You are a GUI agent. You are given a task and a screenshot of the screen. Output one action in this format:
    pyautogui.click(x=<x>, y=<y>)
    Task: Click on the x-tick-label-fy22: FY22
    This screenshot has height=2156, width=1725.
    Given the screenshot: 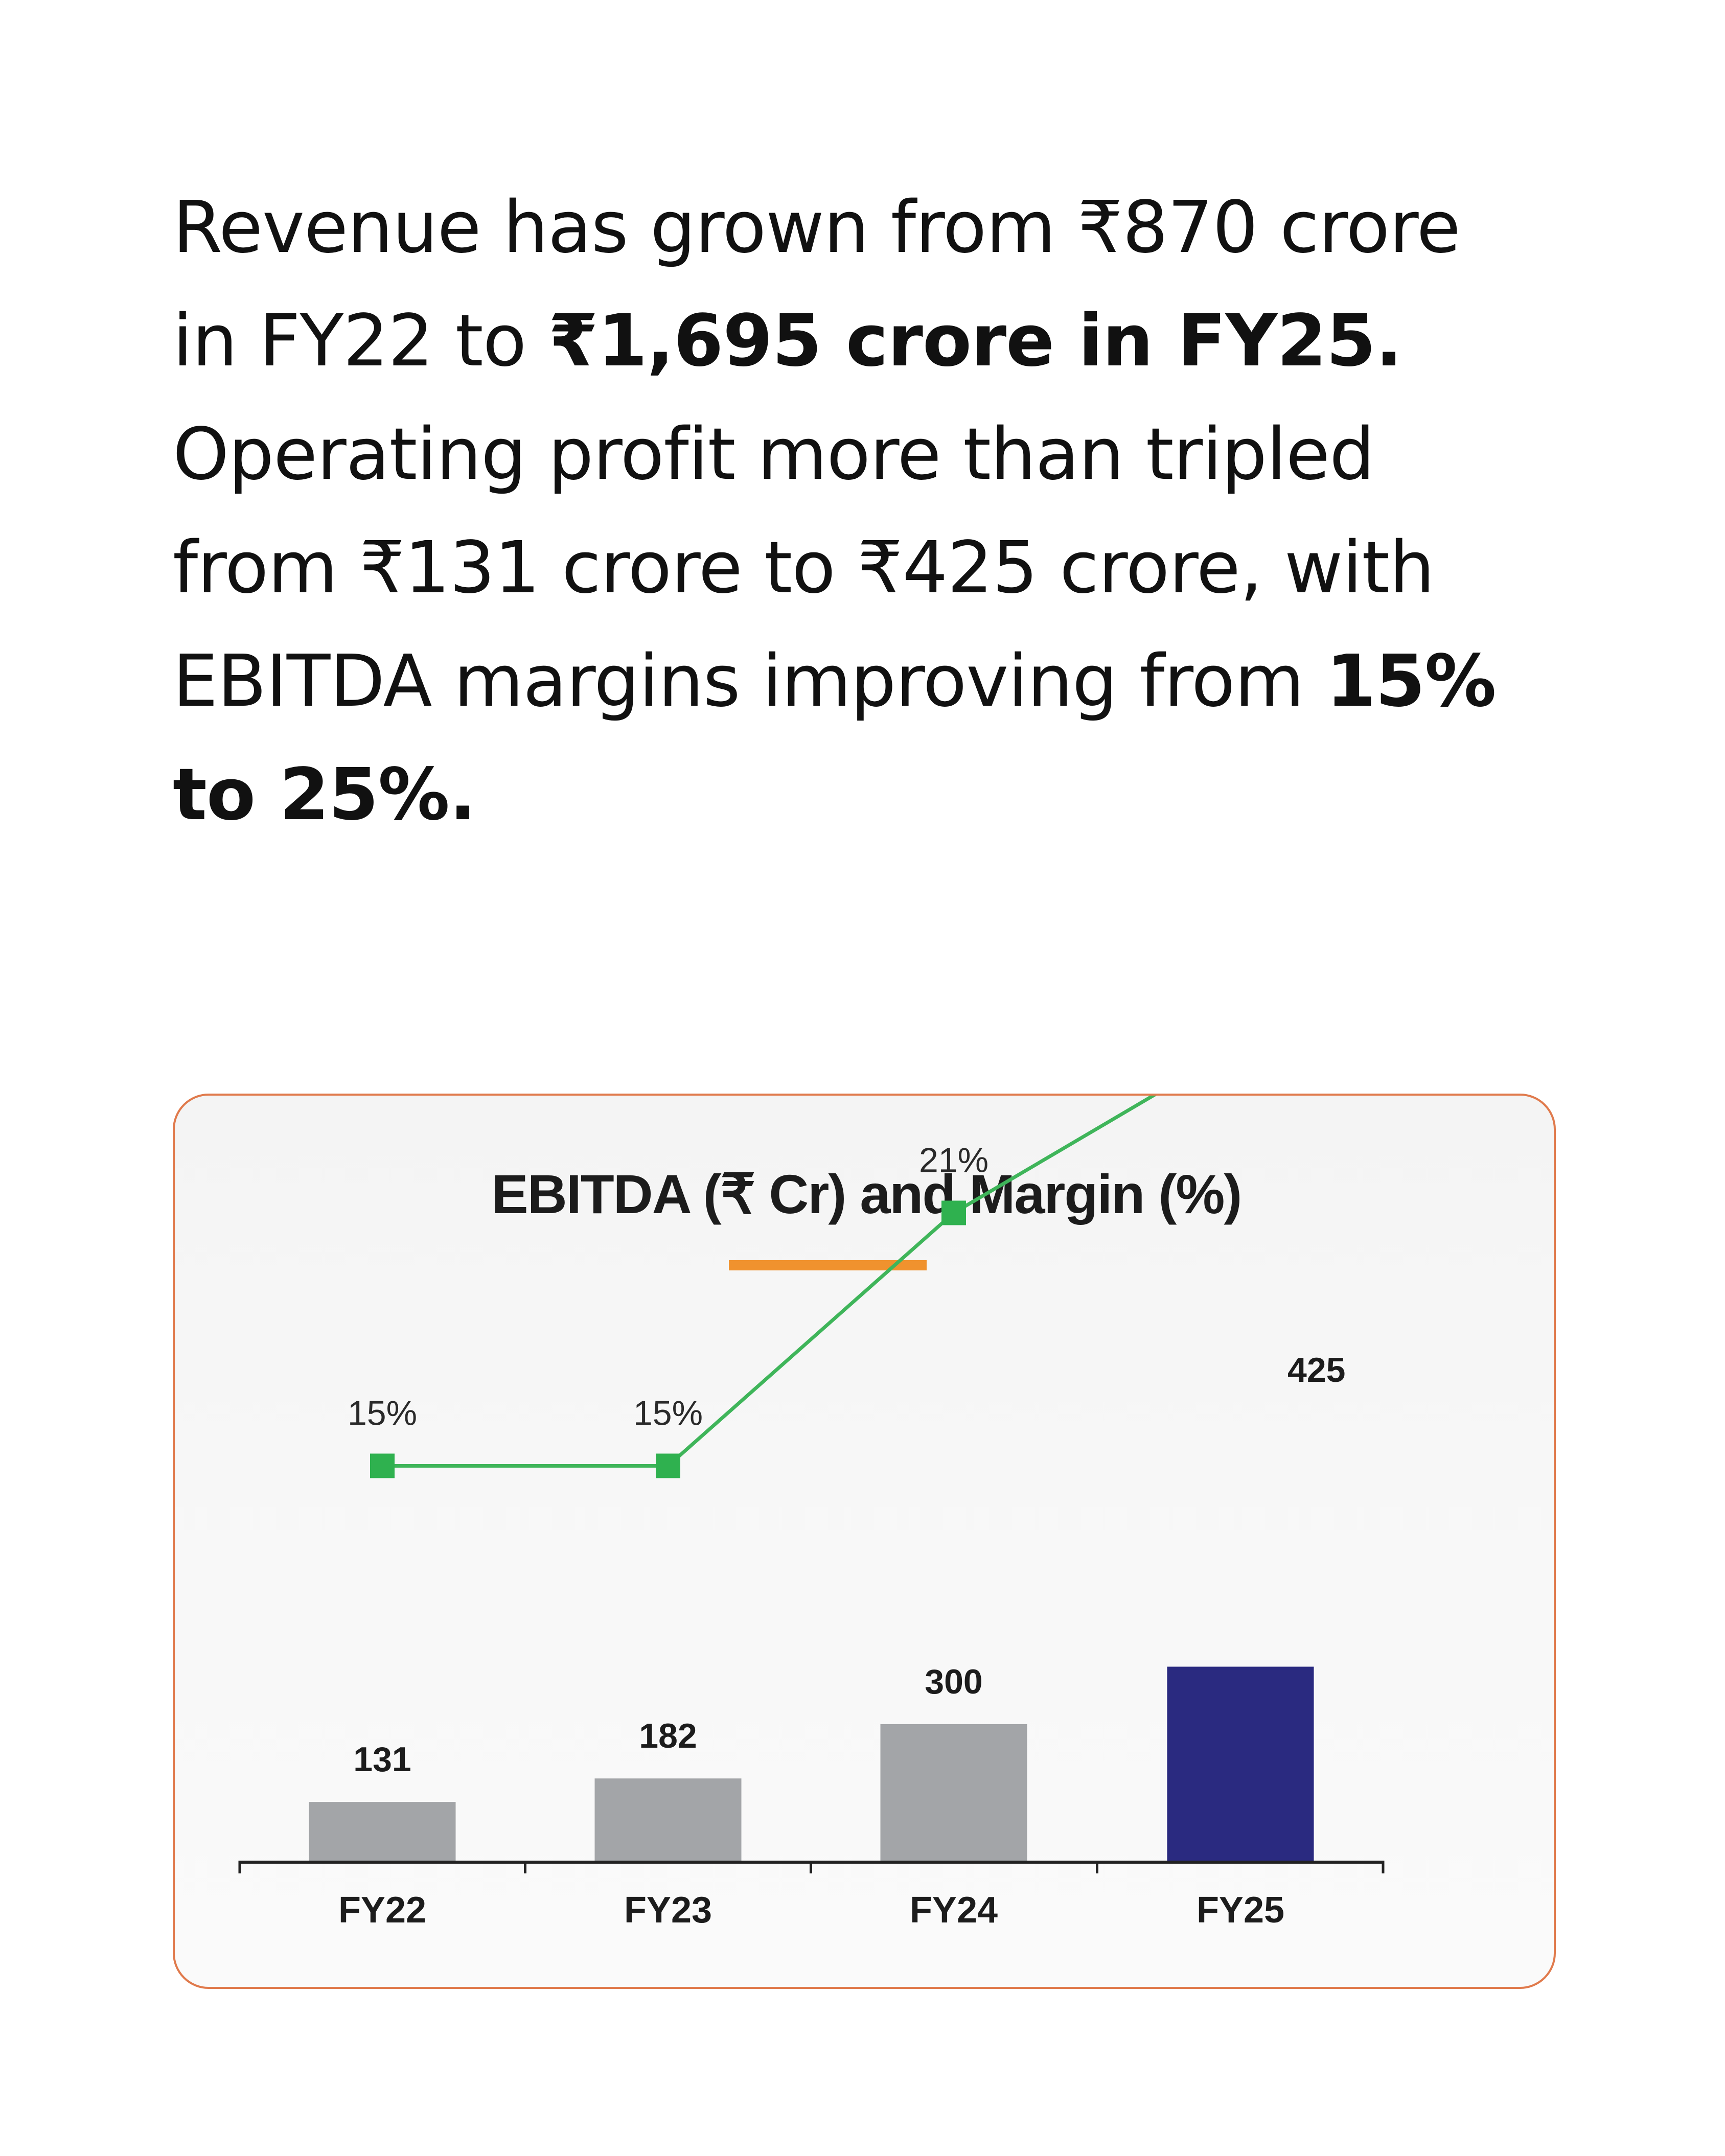 What is the action you would take?
    pyautogui.click(x=382, y=1911)
    